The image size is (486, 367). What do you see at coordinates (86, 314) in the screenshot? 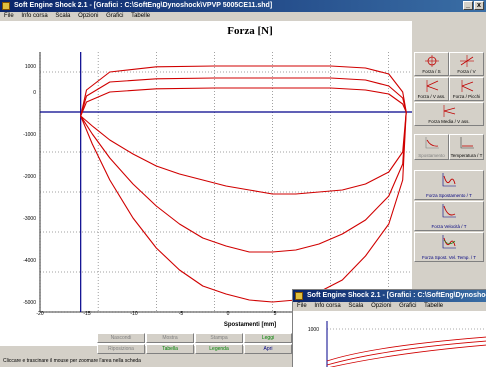
I see `x-tick-neg15: -15` at bounding box center [86, 314].